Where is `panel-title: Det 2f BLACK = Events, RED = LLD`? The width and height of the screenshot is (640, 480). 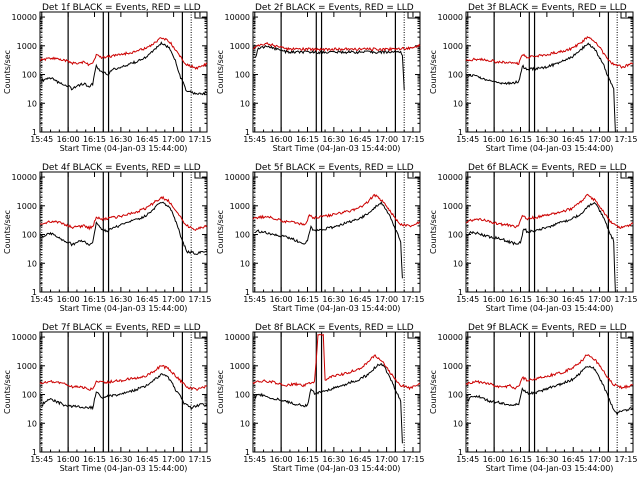 panel-title: Det 2f BLACK = Events, RED = LLD is located at coordinates (334, 8).